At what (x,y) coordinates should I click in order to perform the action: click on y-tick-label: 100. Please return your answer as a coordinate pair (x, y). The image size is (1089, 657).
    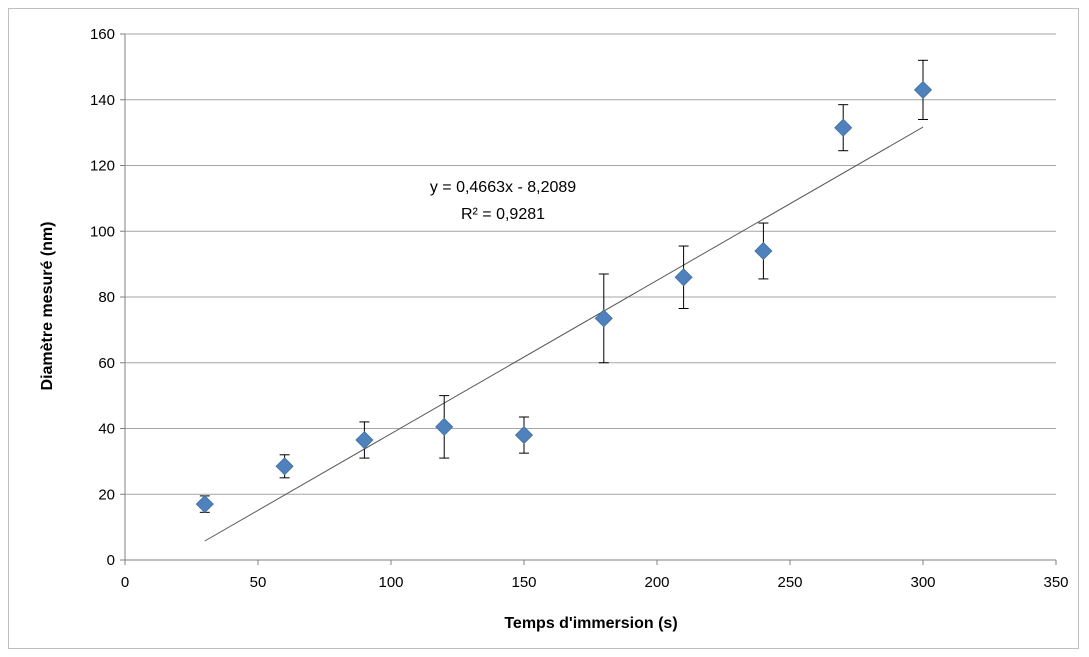
    Looking at the image, I should click on (102, 231).